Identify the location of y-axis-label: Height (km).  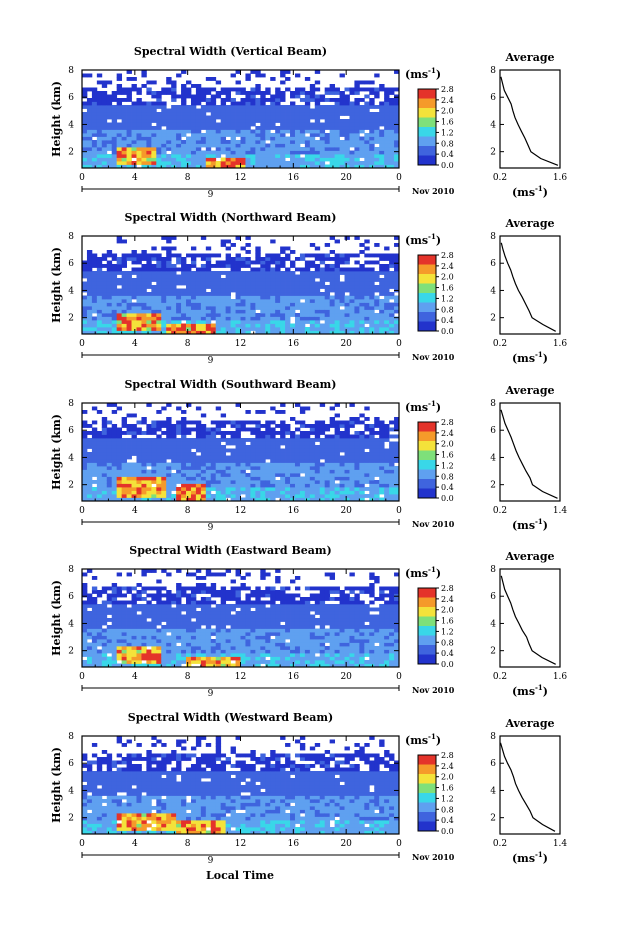
(56, 119).